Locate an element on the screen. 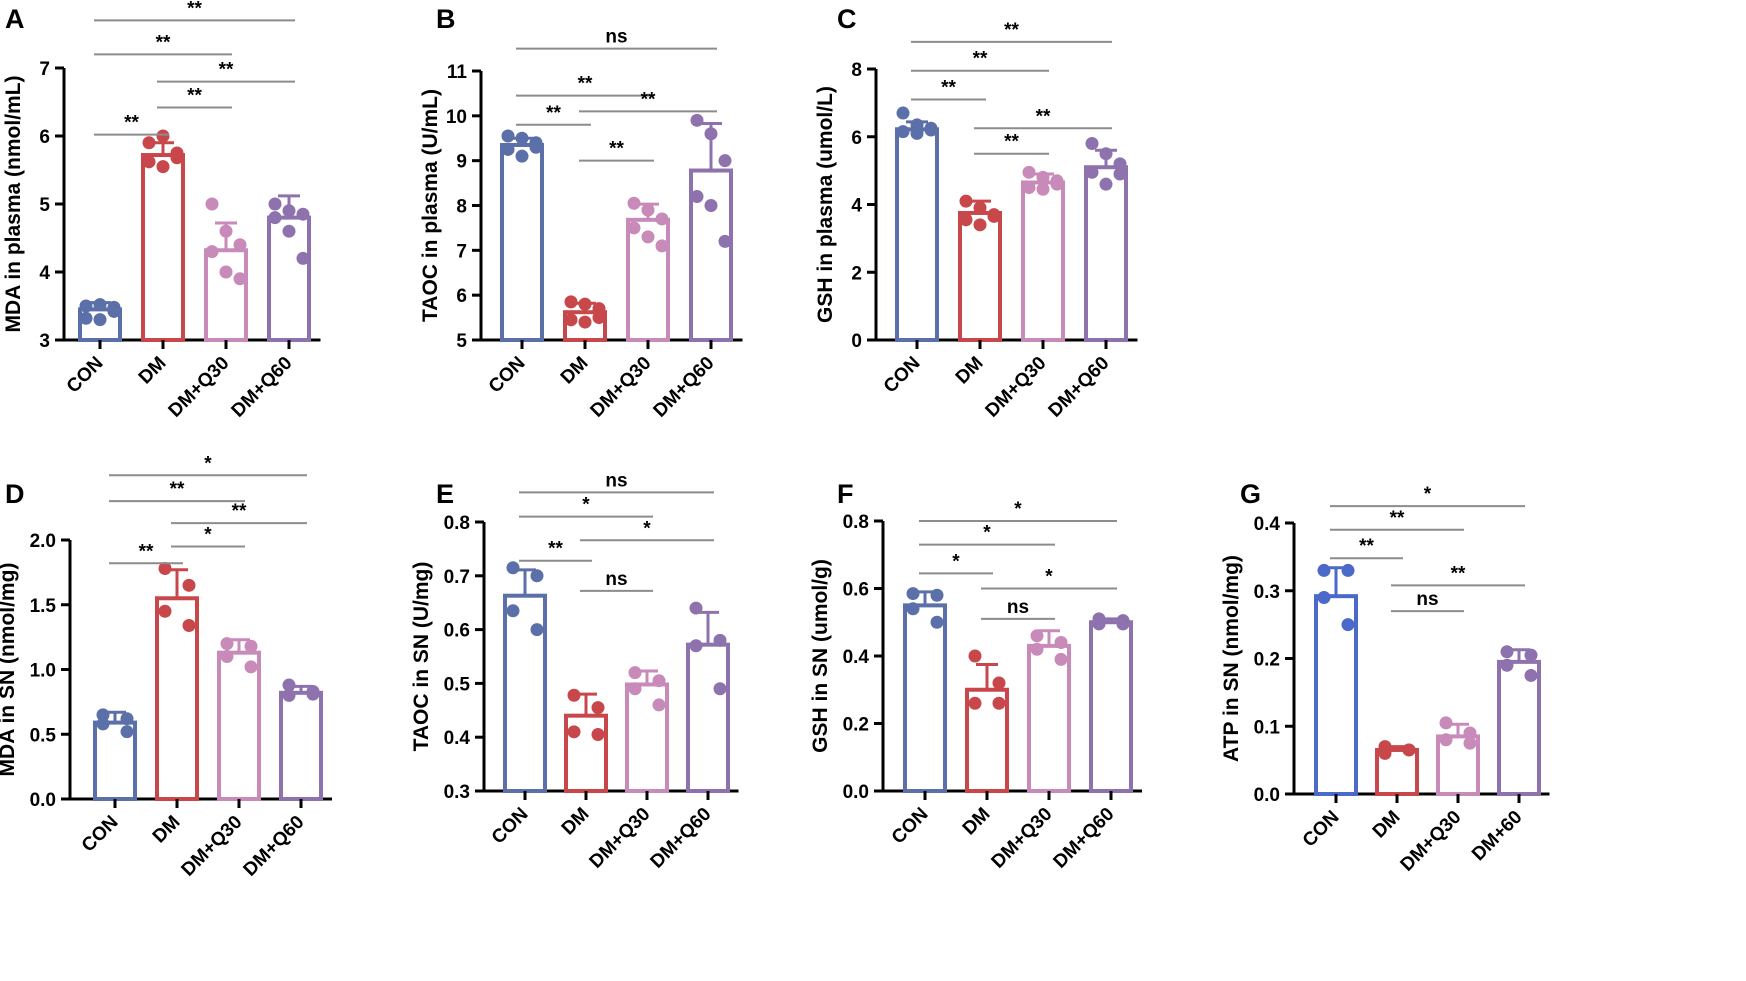  y-axis-label: MDA in SN (nmol/mg) is located at coordinates (9, 670).